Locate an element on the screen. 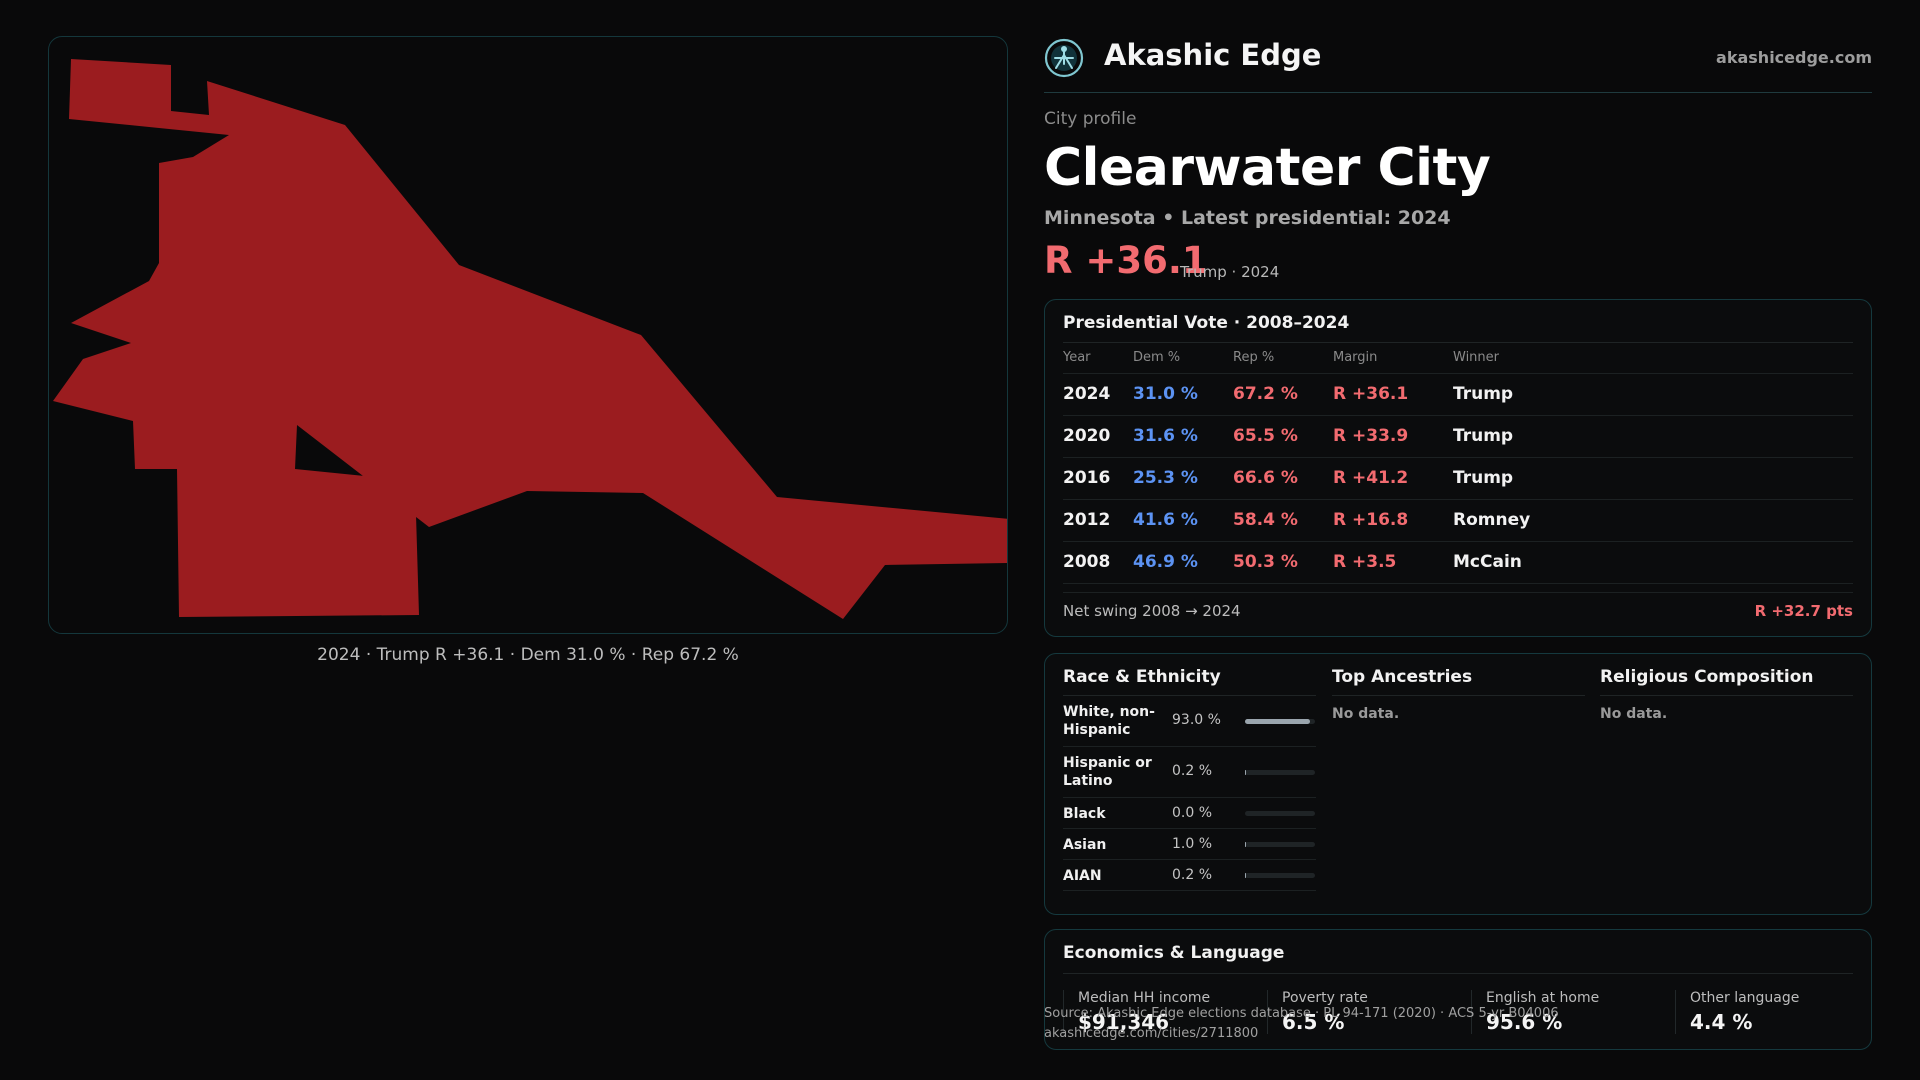  margin-detail: Trump · 2024 is located at coordinates (1230, 272).